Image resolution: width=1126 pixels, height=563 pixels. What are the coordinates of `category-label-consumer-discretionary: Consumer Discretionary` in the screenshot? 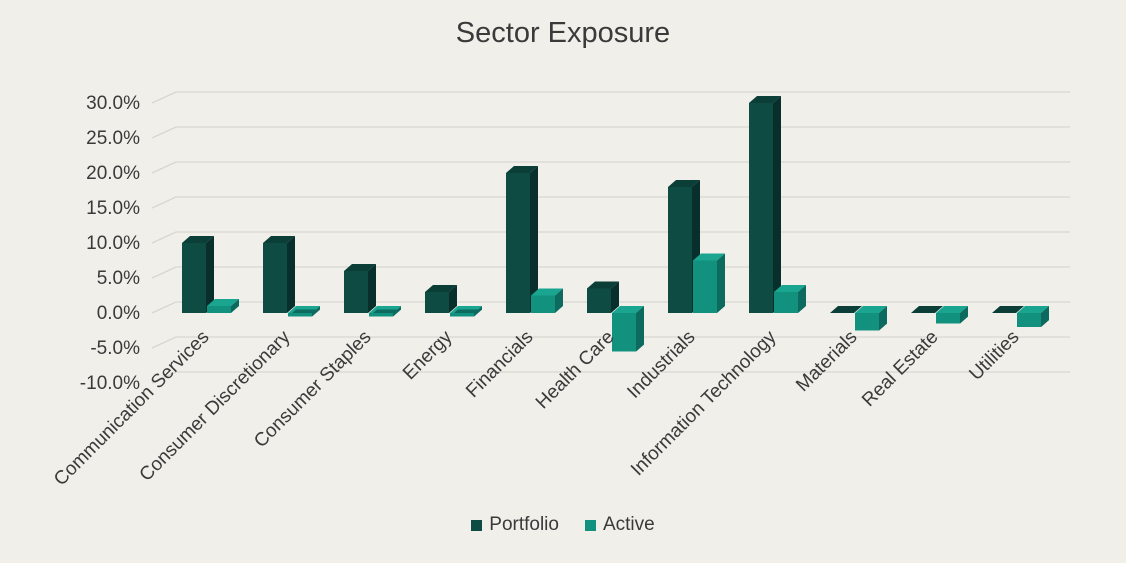 It's located at (215, 405).